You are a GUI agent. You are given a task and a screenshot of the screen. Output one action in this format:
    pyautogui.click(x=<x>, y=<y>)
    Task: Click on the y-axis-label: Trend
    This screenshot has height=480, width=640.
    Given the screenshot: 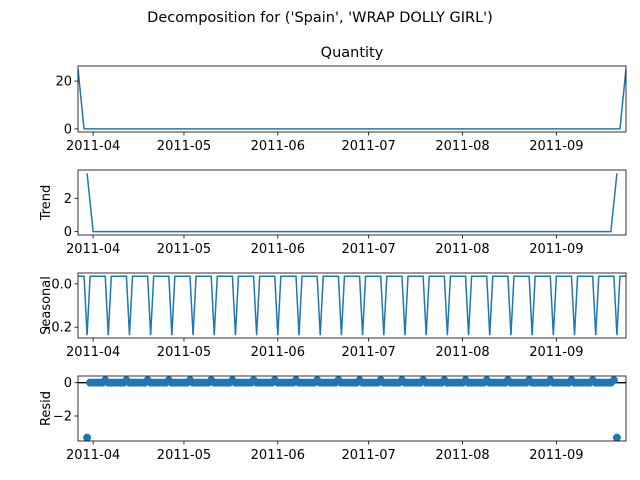 What is the action you would take?
    pyautogui.click(x=46, y=203)
    